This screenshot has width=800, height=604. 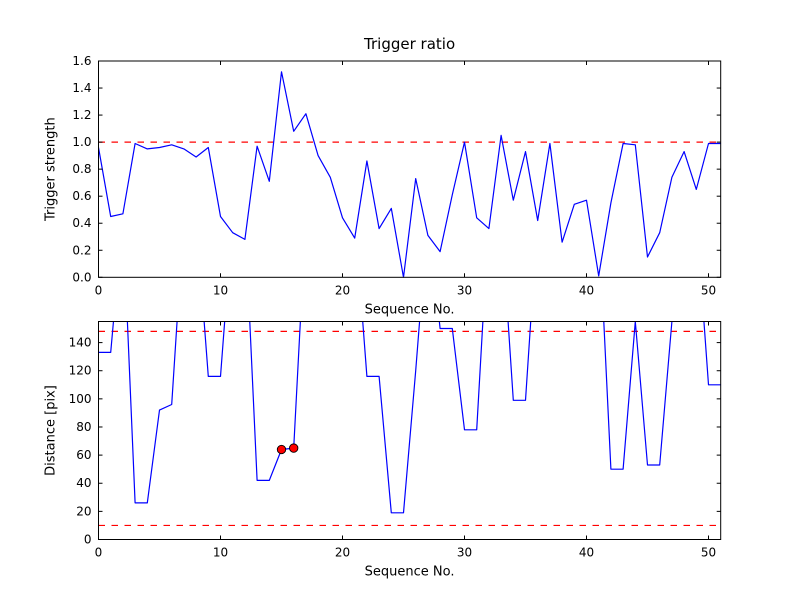 What do you see at coordinates (51, 169) in the screenshot?
I see `y-axis-label: Trigger strength` at bounding box center [51, 169].